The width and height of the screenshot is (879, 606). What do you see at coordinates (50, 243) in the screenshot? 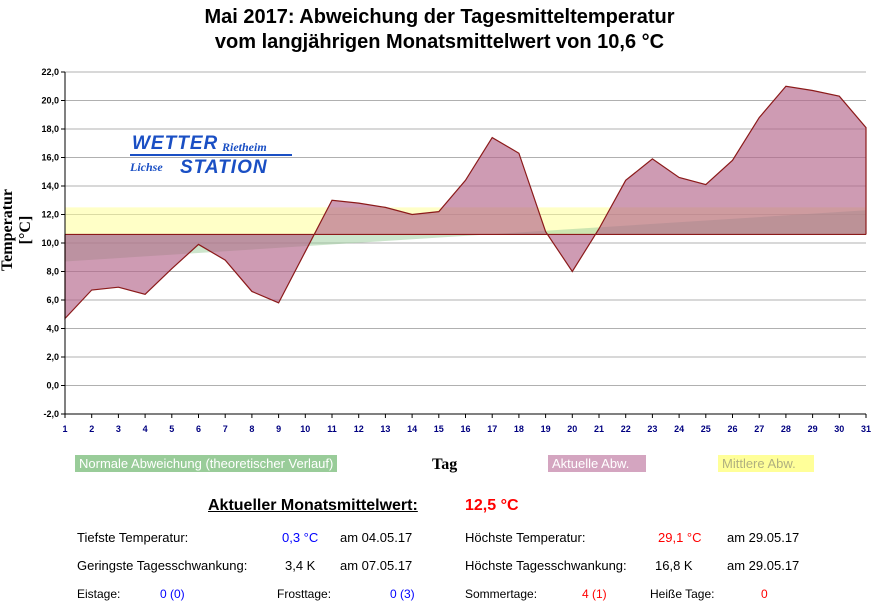
I see `y-tick-label: 10,0` at bounding box center [50, 243].